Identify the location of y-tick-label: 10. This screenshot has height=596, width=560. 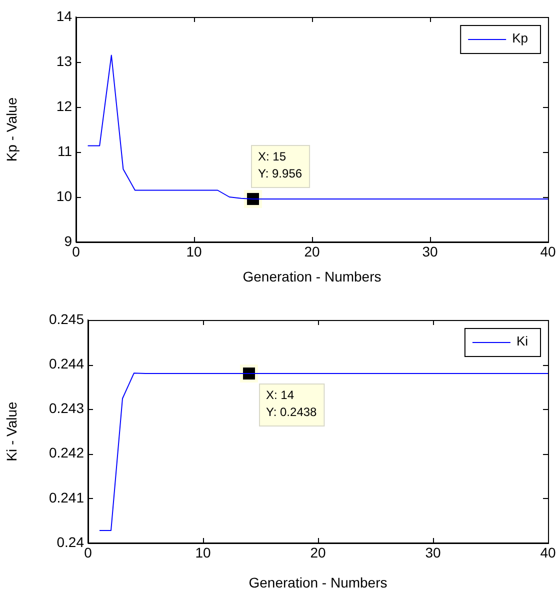
(64, 196).